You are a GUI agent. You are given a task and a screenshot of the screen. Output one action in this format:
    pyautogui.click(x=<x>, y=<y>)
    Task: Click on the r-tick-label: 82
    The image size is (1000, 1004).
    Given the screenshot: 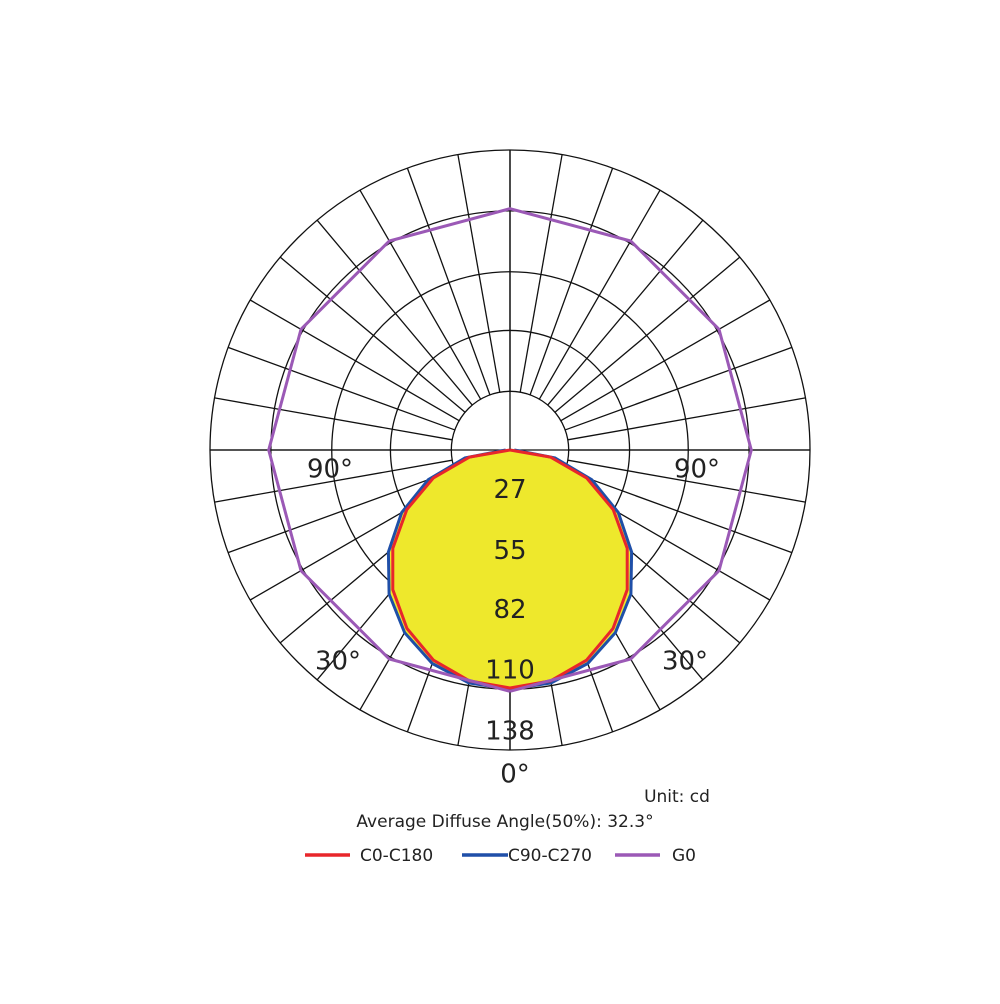 What is the action you would take?
    pyautogui.click(x=509, y=610)
    